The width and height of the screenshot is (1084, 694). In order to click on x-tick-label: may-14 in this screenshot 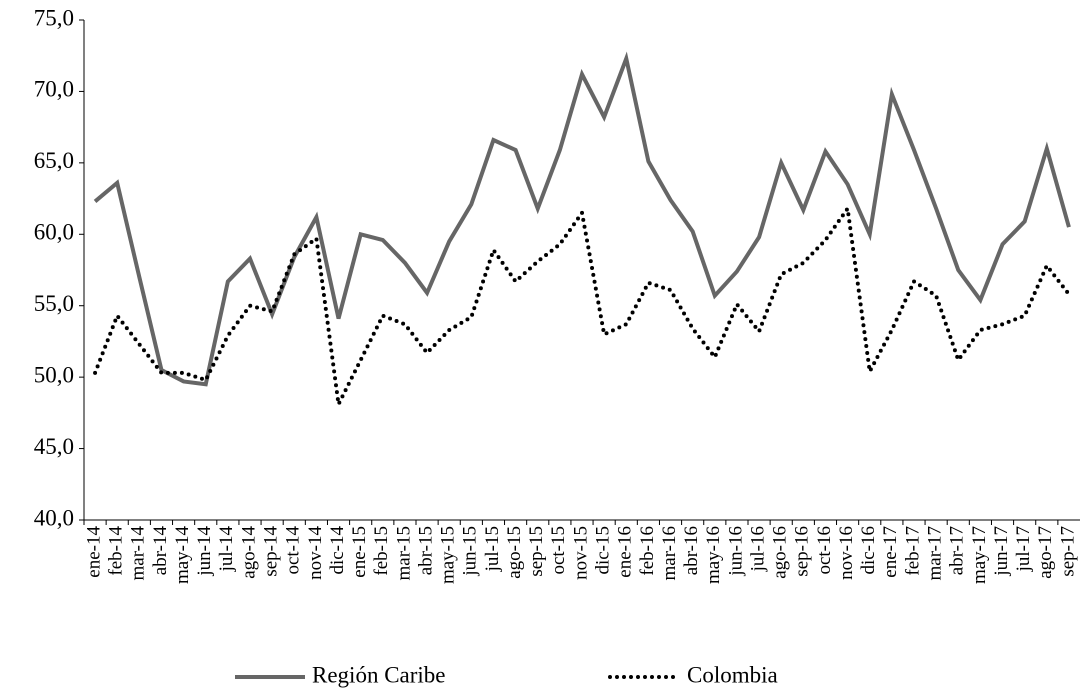, I will do `click(182, 555)`.